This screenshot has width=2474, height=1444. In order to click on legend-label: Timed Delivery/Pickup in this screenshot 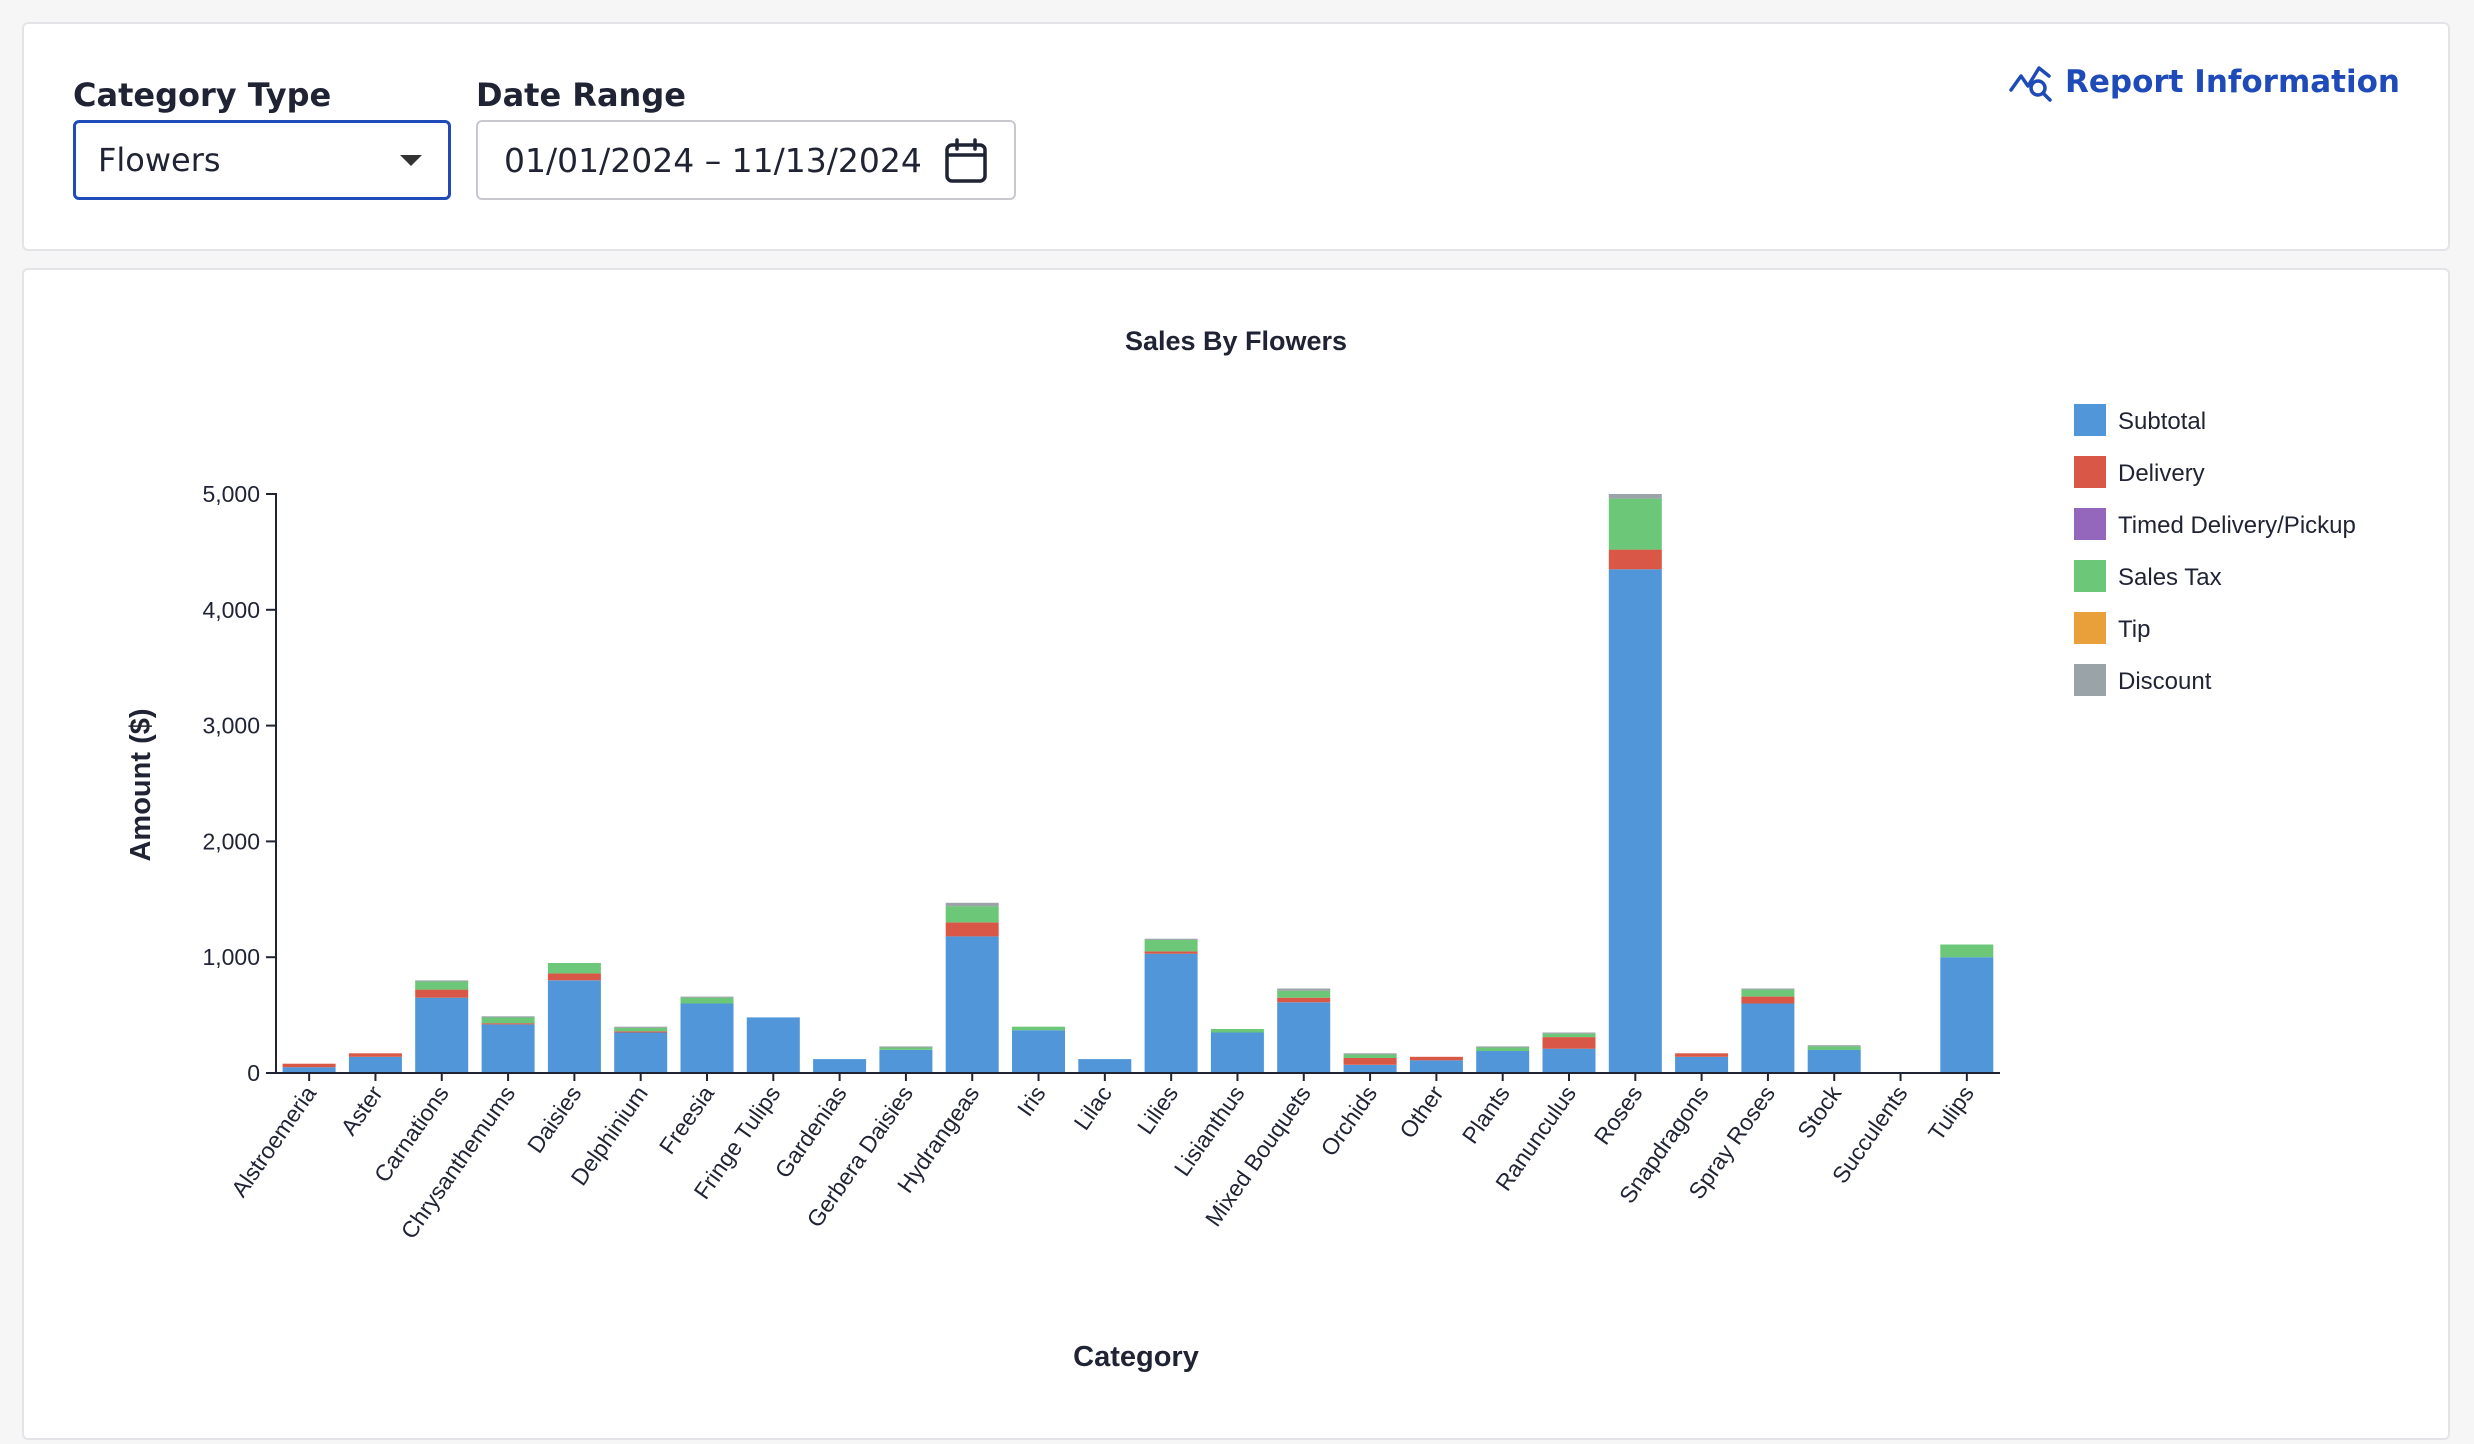, I will do `click(2237, 525)`.